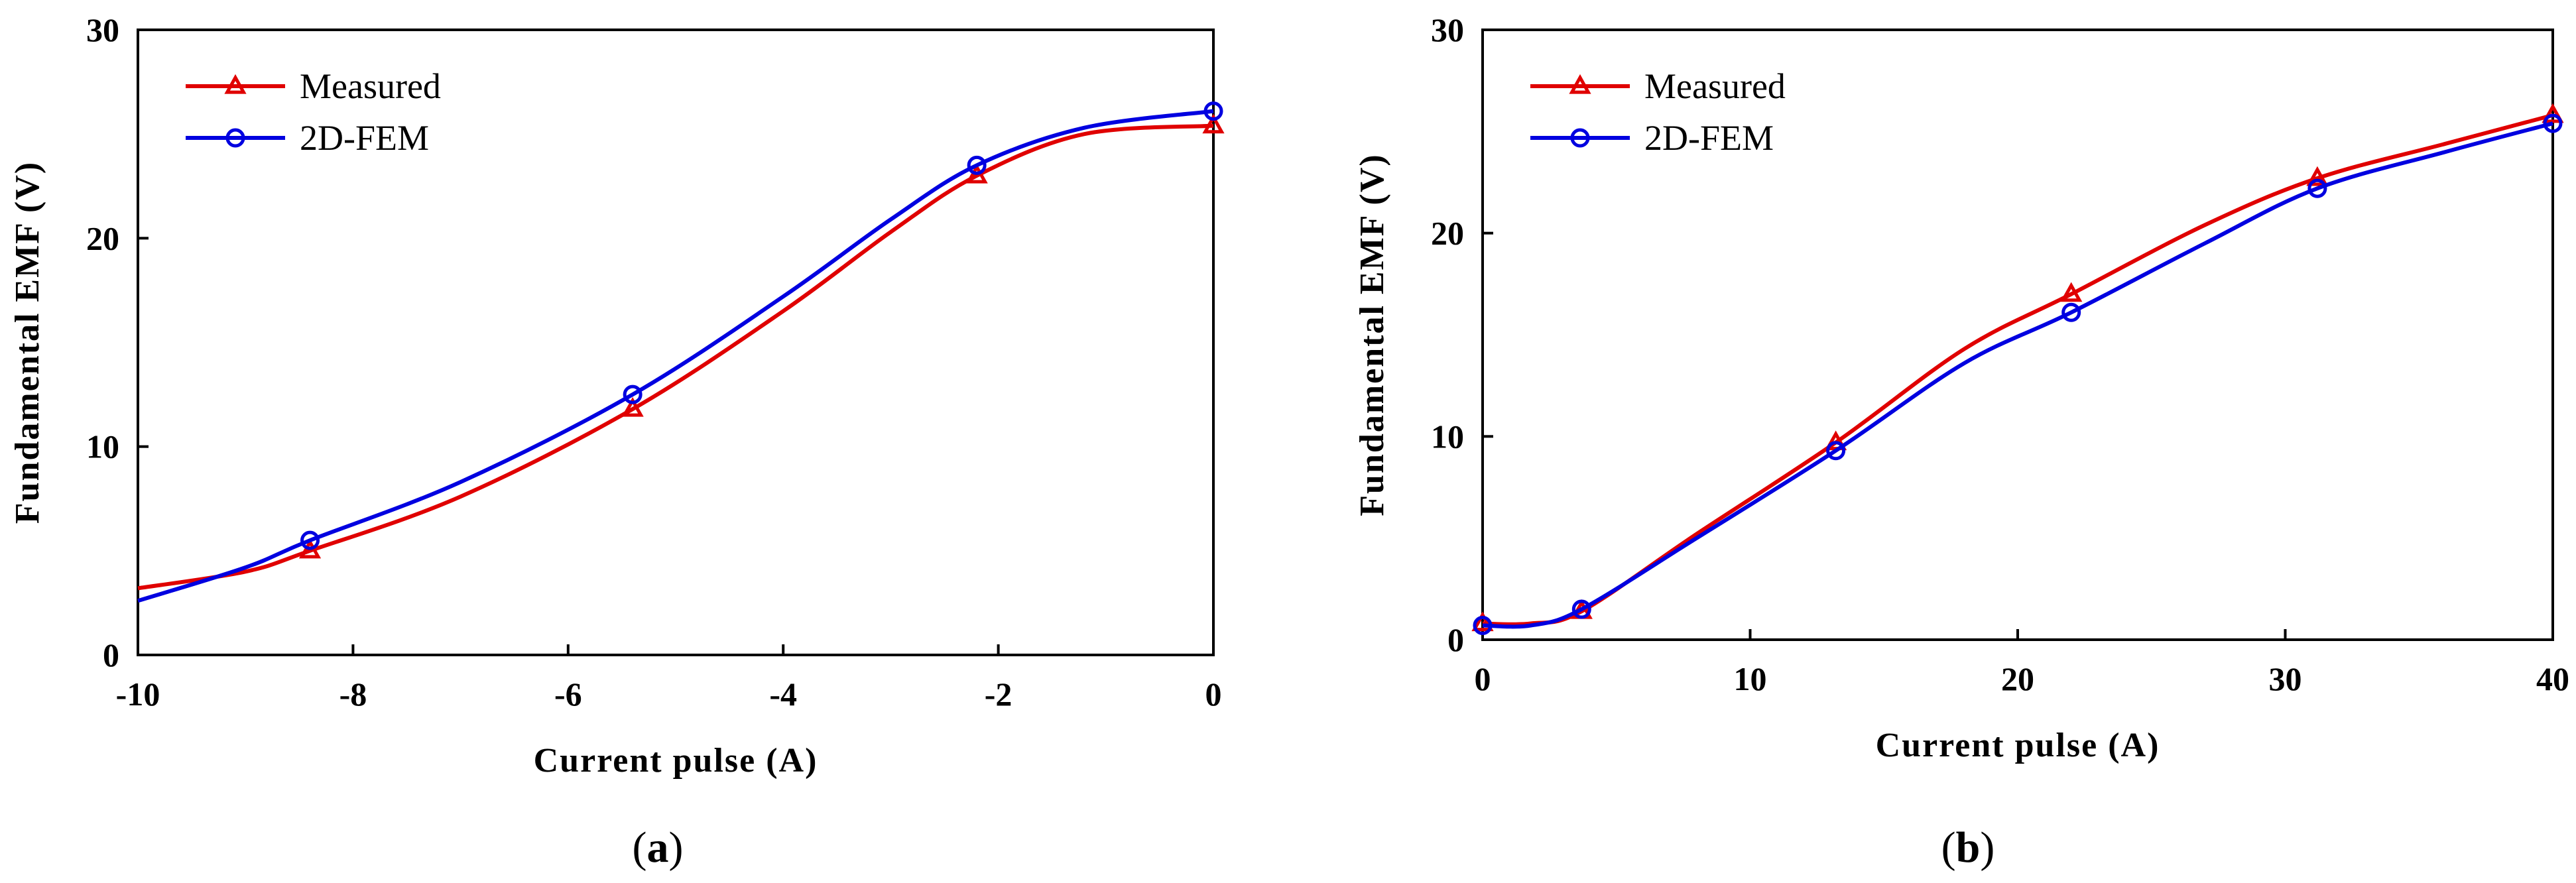 The image size is (2576, 883). Describe the element at coordinates (1709, 138) in the screenshot. I see `legend-label-fem-b: 2D-FEM` at that location.